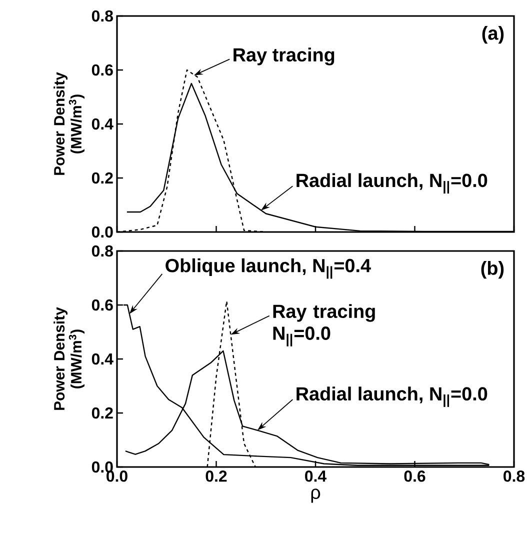  Describe the element at coordinates (493, 35) in the screenshot. I see `annotation: (a)` at that location.